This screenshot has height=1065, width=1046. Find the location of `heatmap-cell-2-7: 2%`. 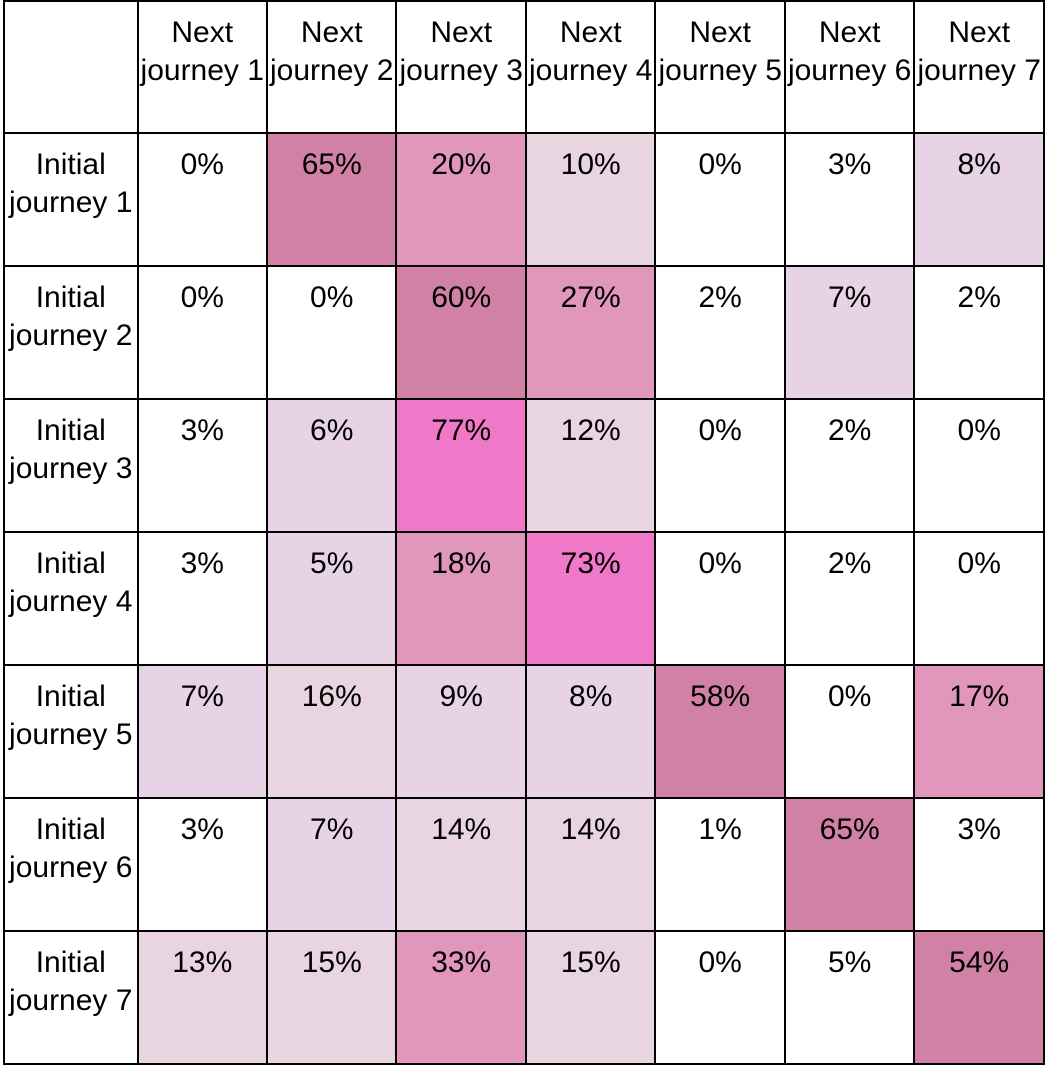

heatmap-cell-2-7: 2% is located at coordinates (979, 332).